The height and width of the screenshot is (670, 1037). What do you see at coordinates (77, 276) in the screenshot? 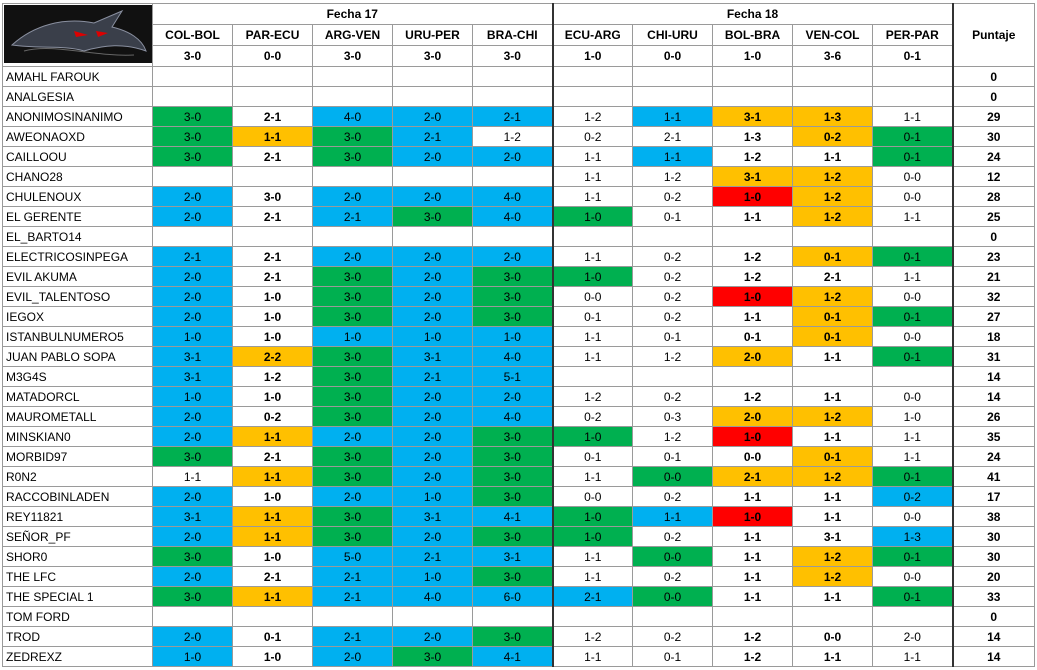
I see `player-name: EVIL AKUMA` at bounding box center [77, 276].